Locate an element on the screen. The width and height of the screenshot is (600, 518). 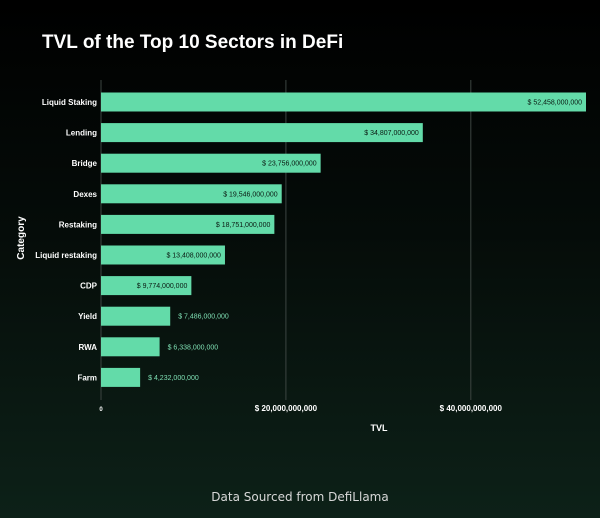
x-tick-label-0: 0 is located at coordinates (101, 410).